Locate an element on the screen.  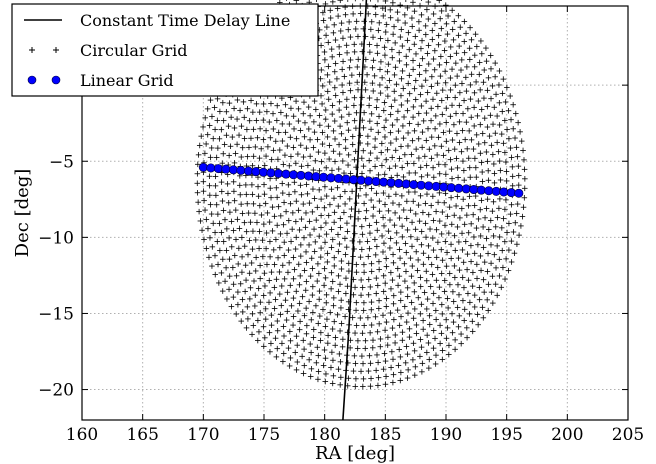
x-tick-label: 175 is located at coordinates (264, 435).